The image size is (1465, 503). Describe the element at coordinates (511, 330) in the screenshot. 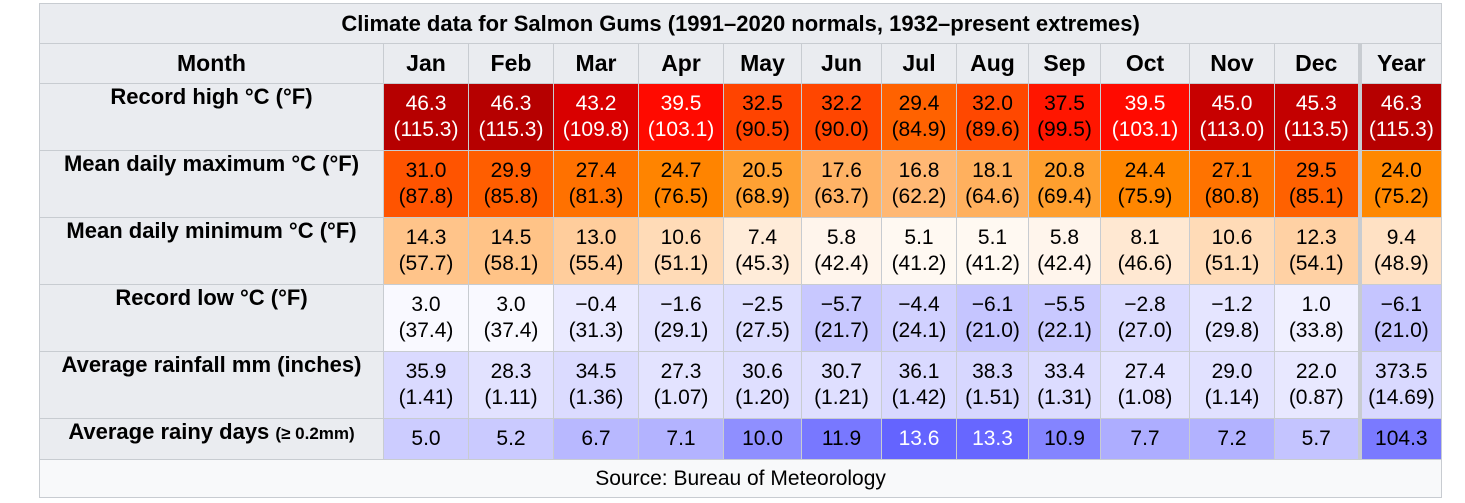

I see `value-secondary: (37.4)` at that location.